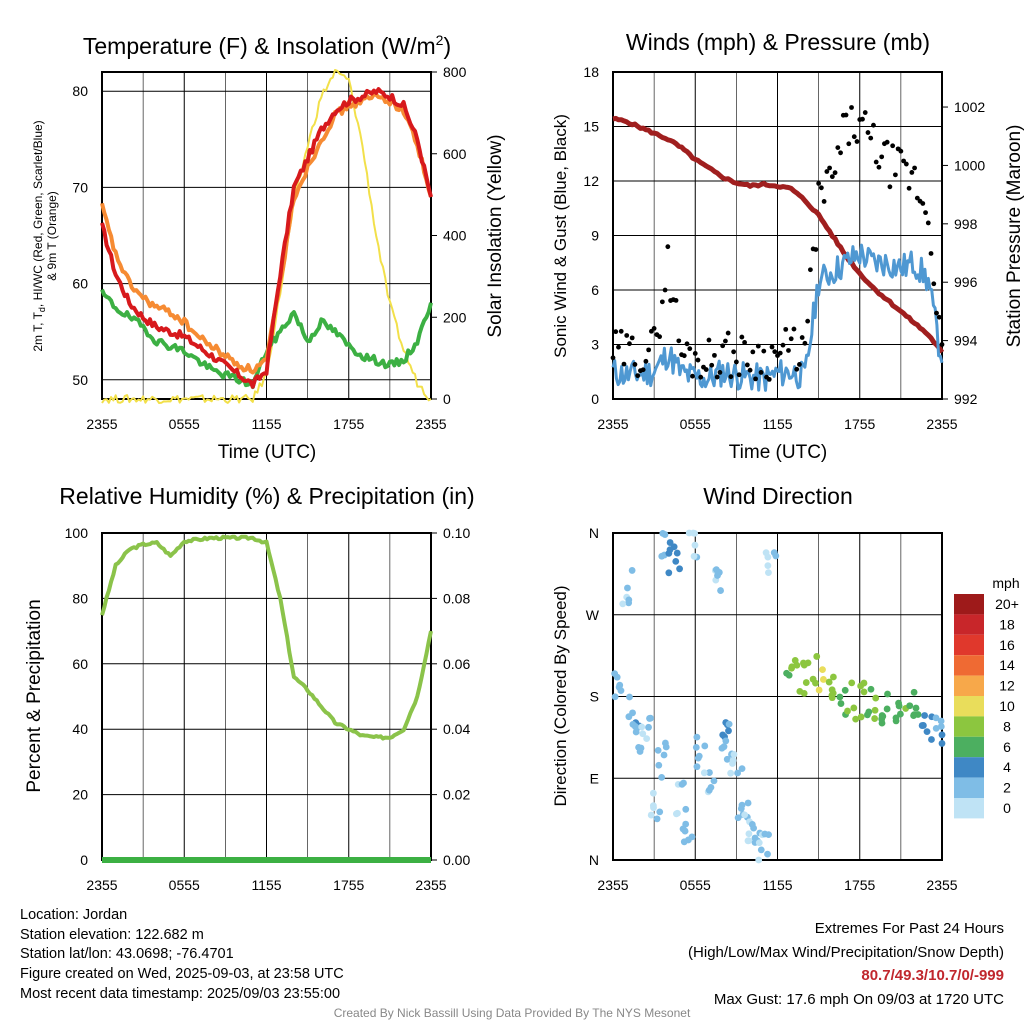 The width and height of the screenshot is (1024, 1024). What do you see at coordinates (266, 238) in the screenshot?
I see `series-red-line` at bounding box center [266, 238].